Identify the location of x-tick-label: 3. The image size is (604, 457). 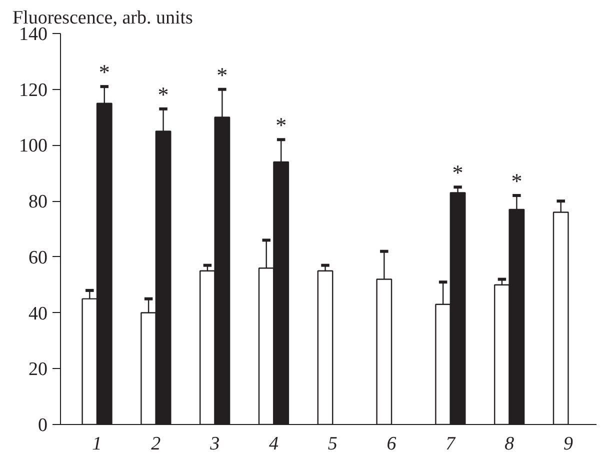
(214, 444).